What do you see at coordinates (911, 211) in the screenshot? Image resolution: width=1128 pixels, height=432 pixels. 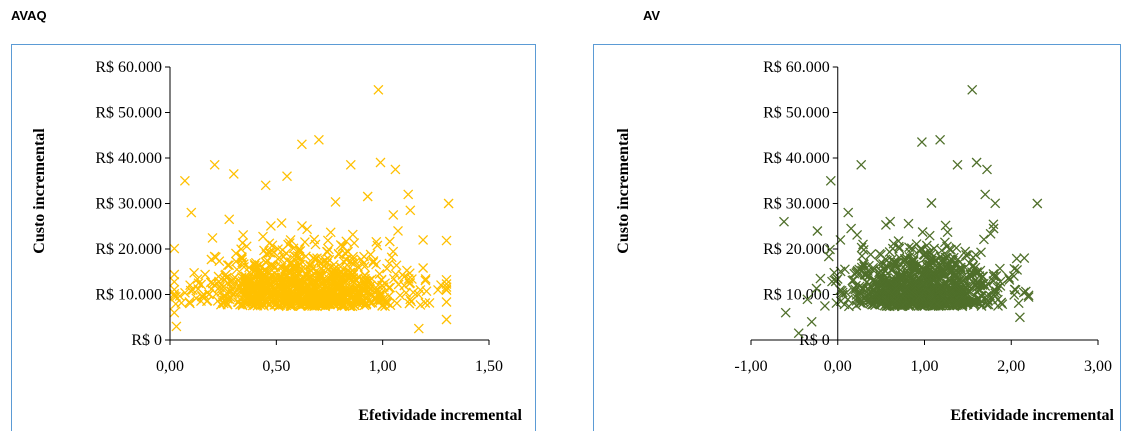 I see `scatter-points` at bounding box center [911, 211].